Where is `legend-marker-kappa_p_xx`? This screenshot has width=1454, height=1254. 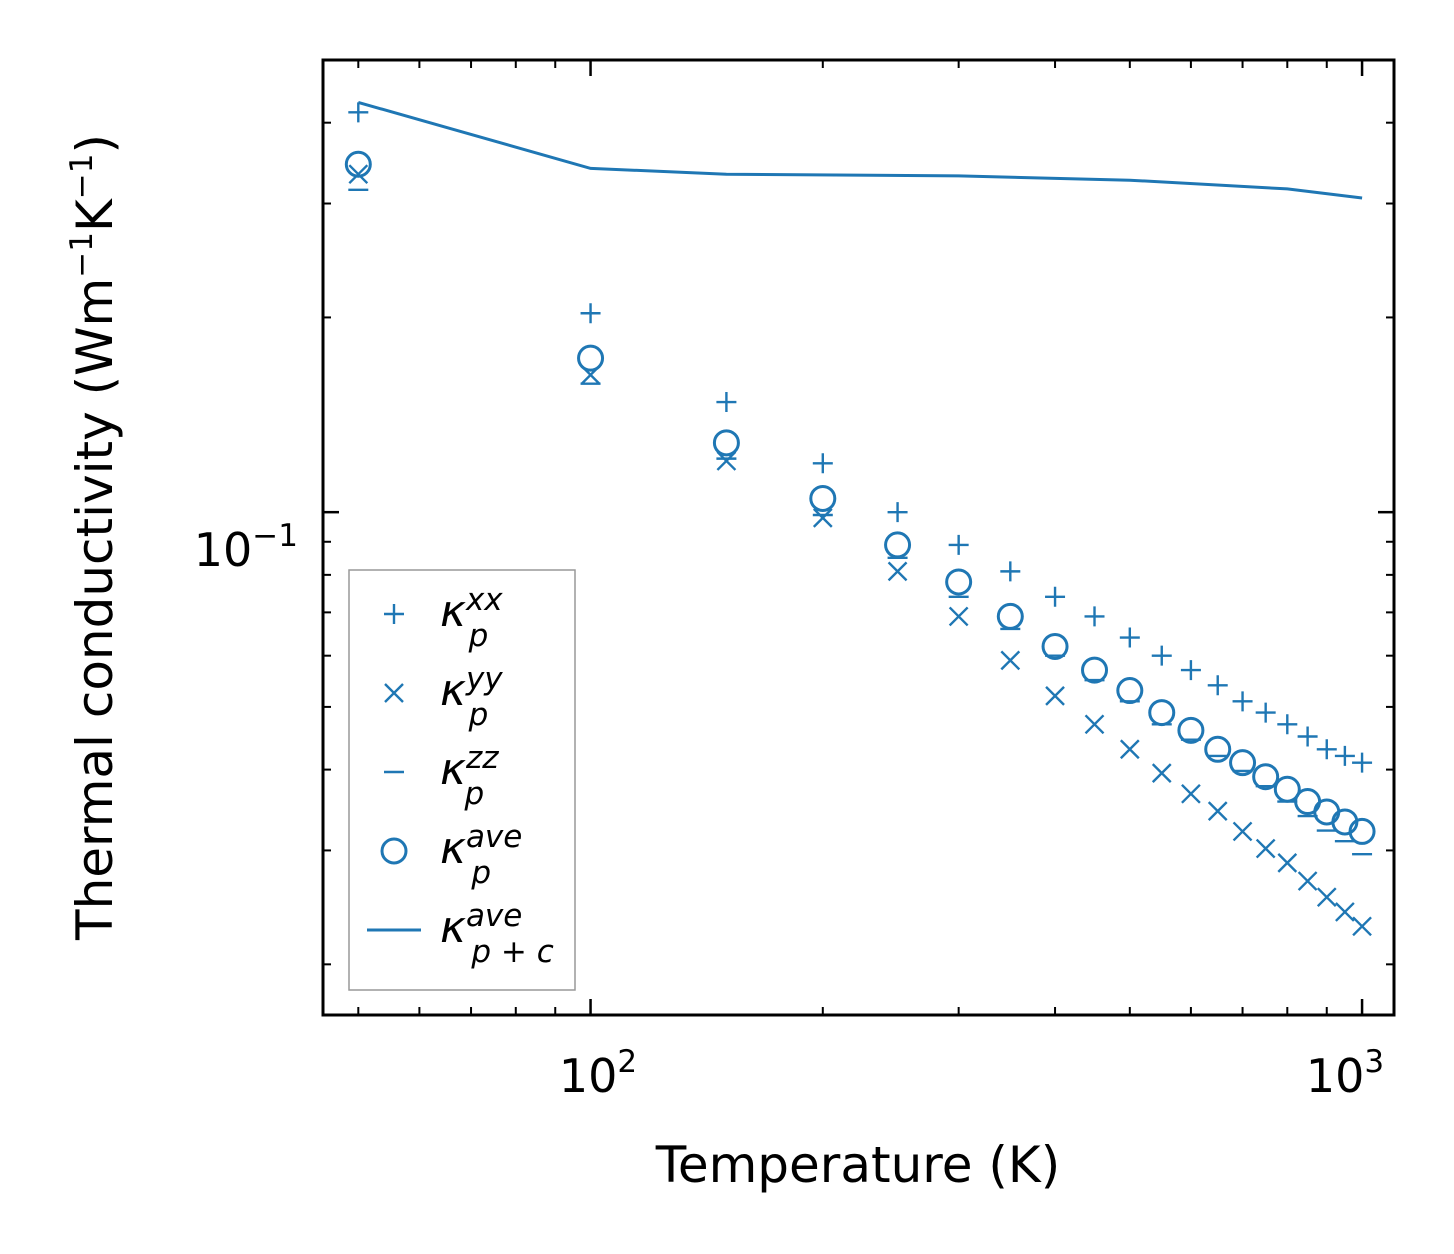 legend-marker-kappa_p_xx is located at coordinates (394, 614).